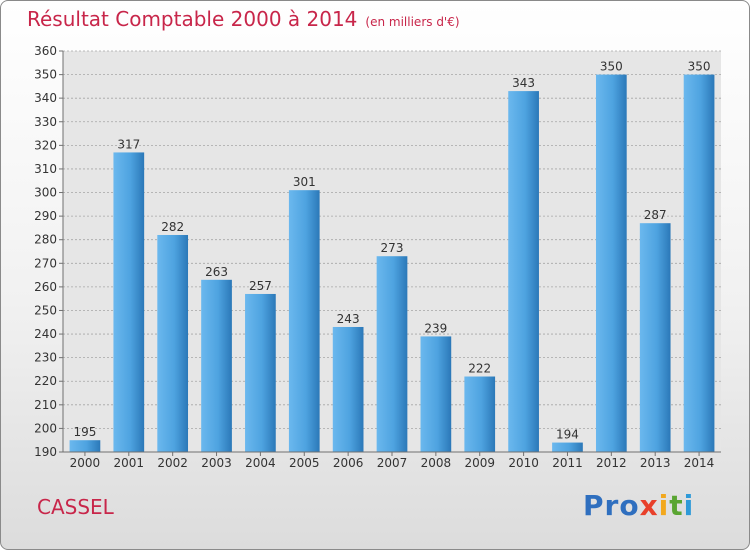 The image size is (750, 550). Describe the element at coordinates (45, 193) in the screenshot. I see `y-tick-label: 300` at that location.